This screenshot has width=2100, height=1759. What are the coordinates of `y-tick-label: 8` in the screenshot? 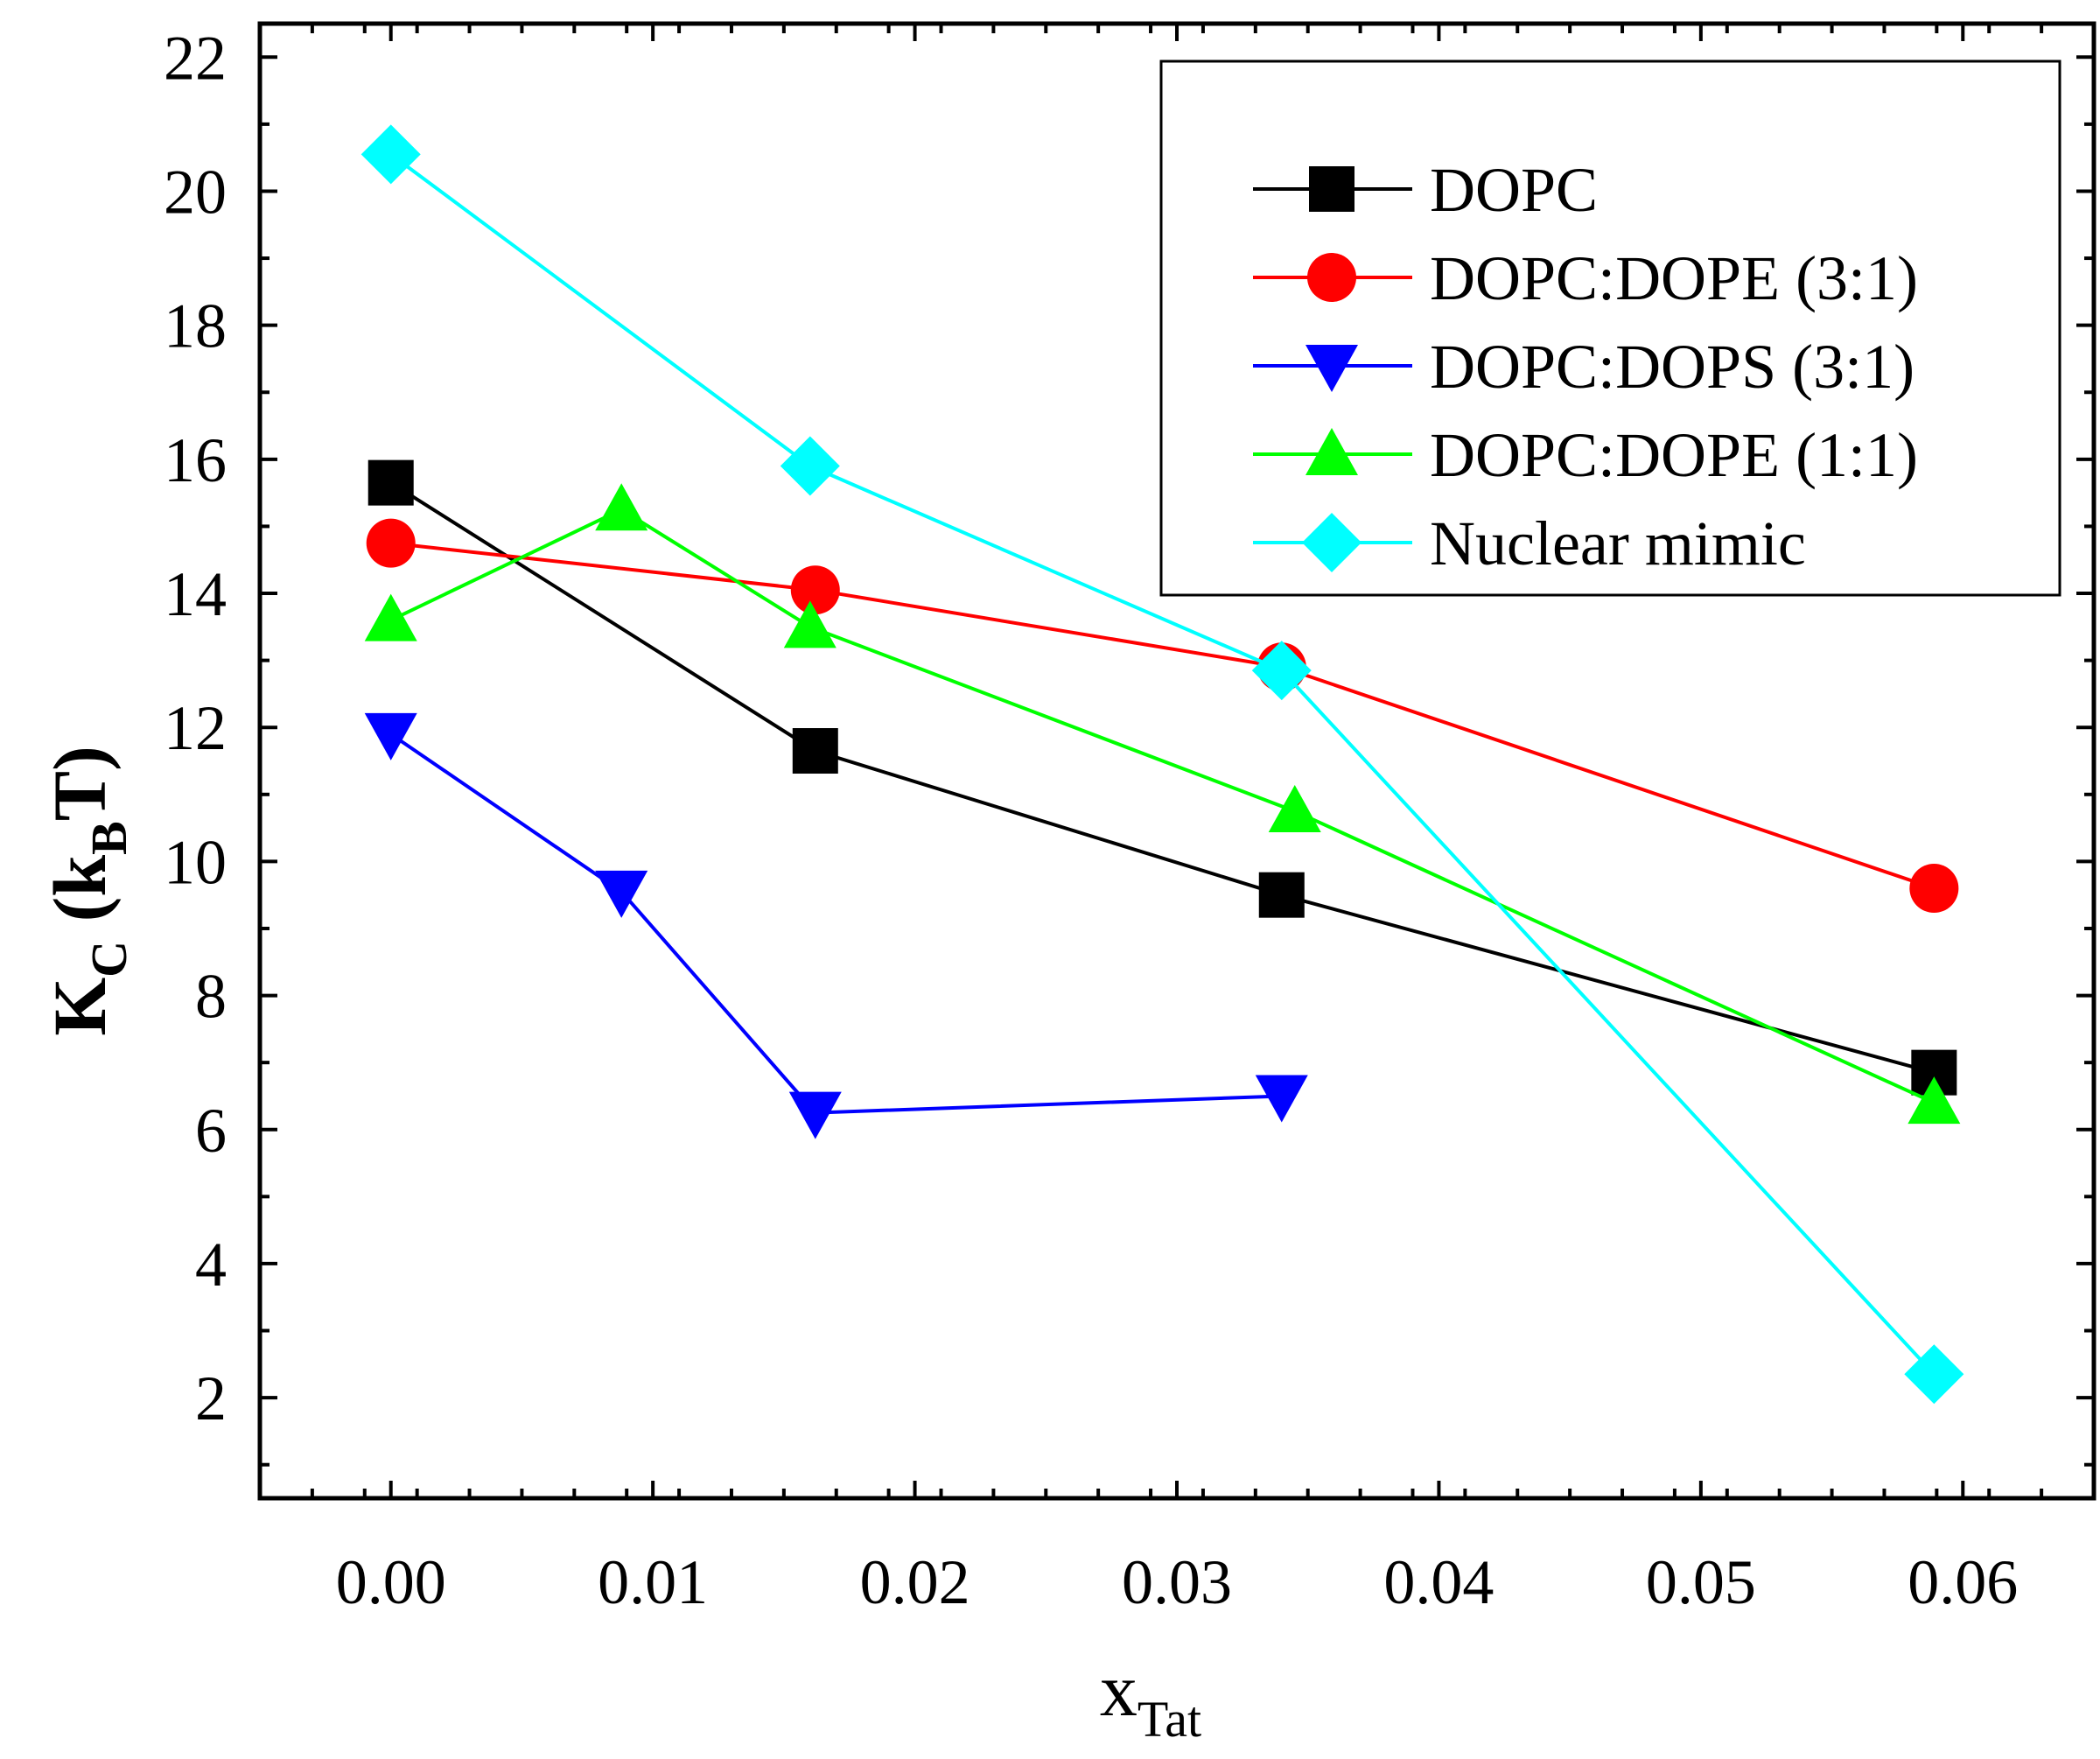 It's located at (211, 997).